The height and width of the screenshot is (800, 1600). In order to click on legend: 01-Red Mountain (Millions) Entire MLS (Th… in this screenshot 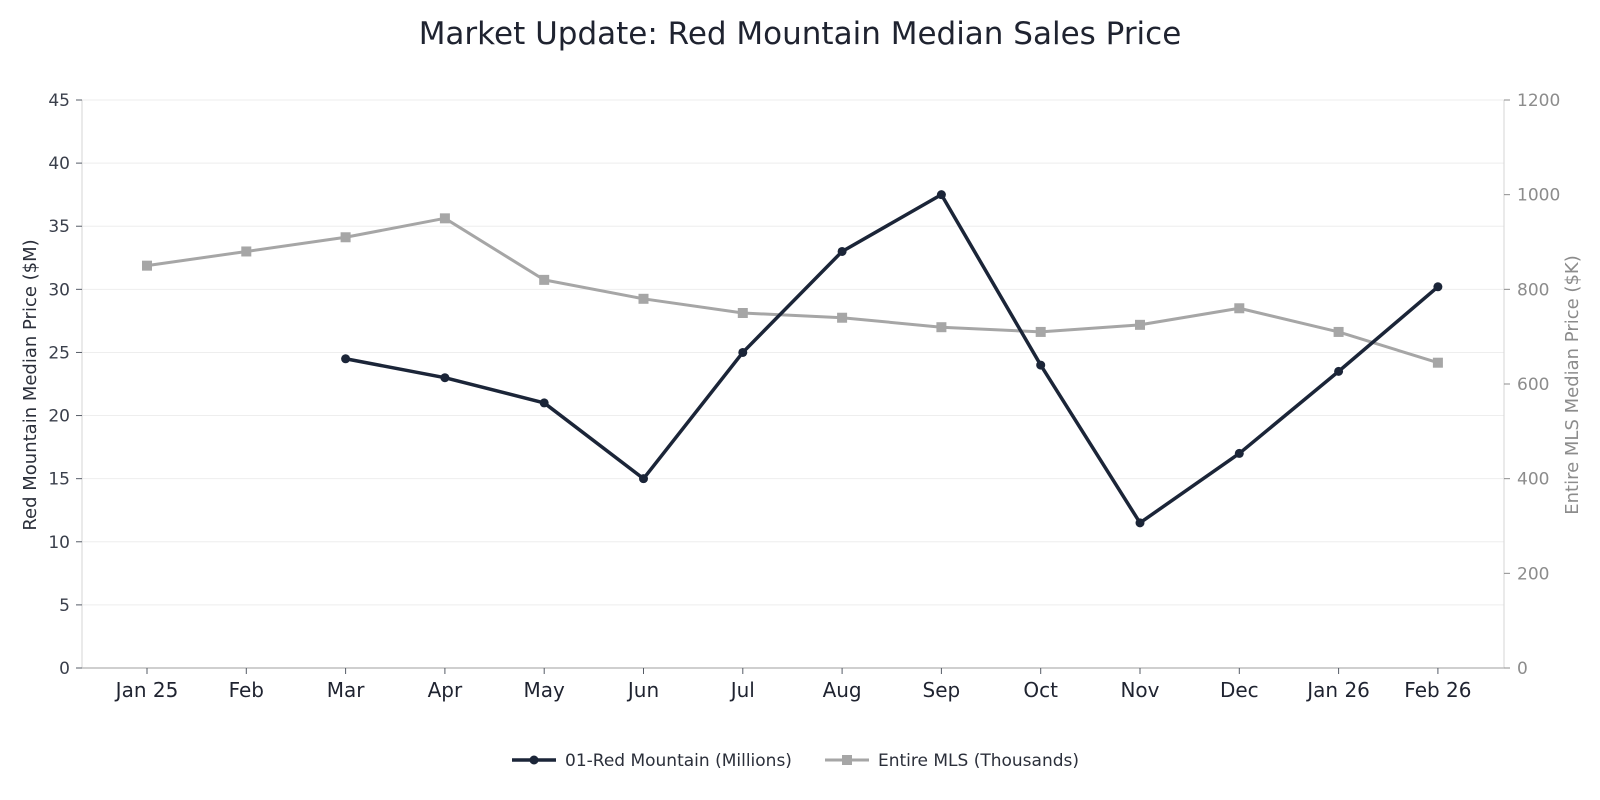, I will do `click(795, 761)`.